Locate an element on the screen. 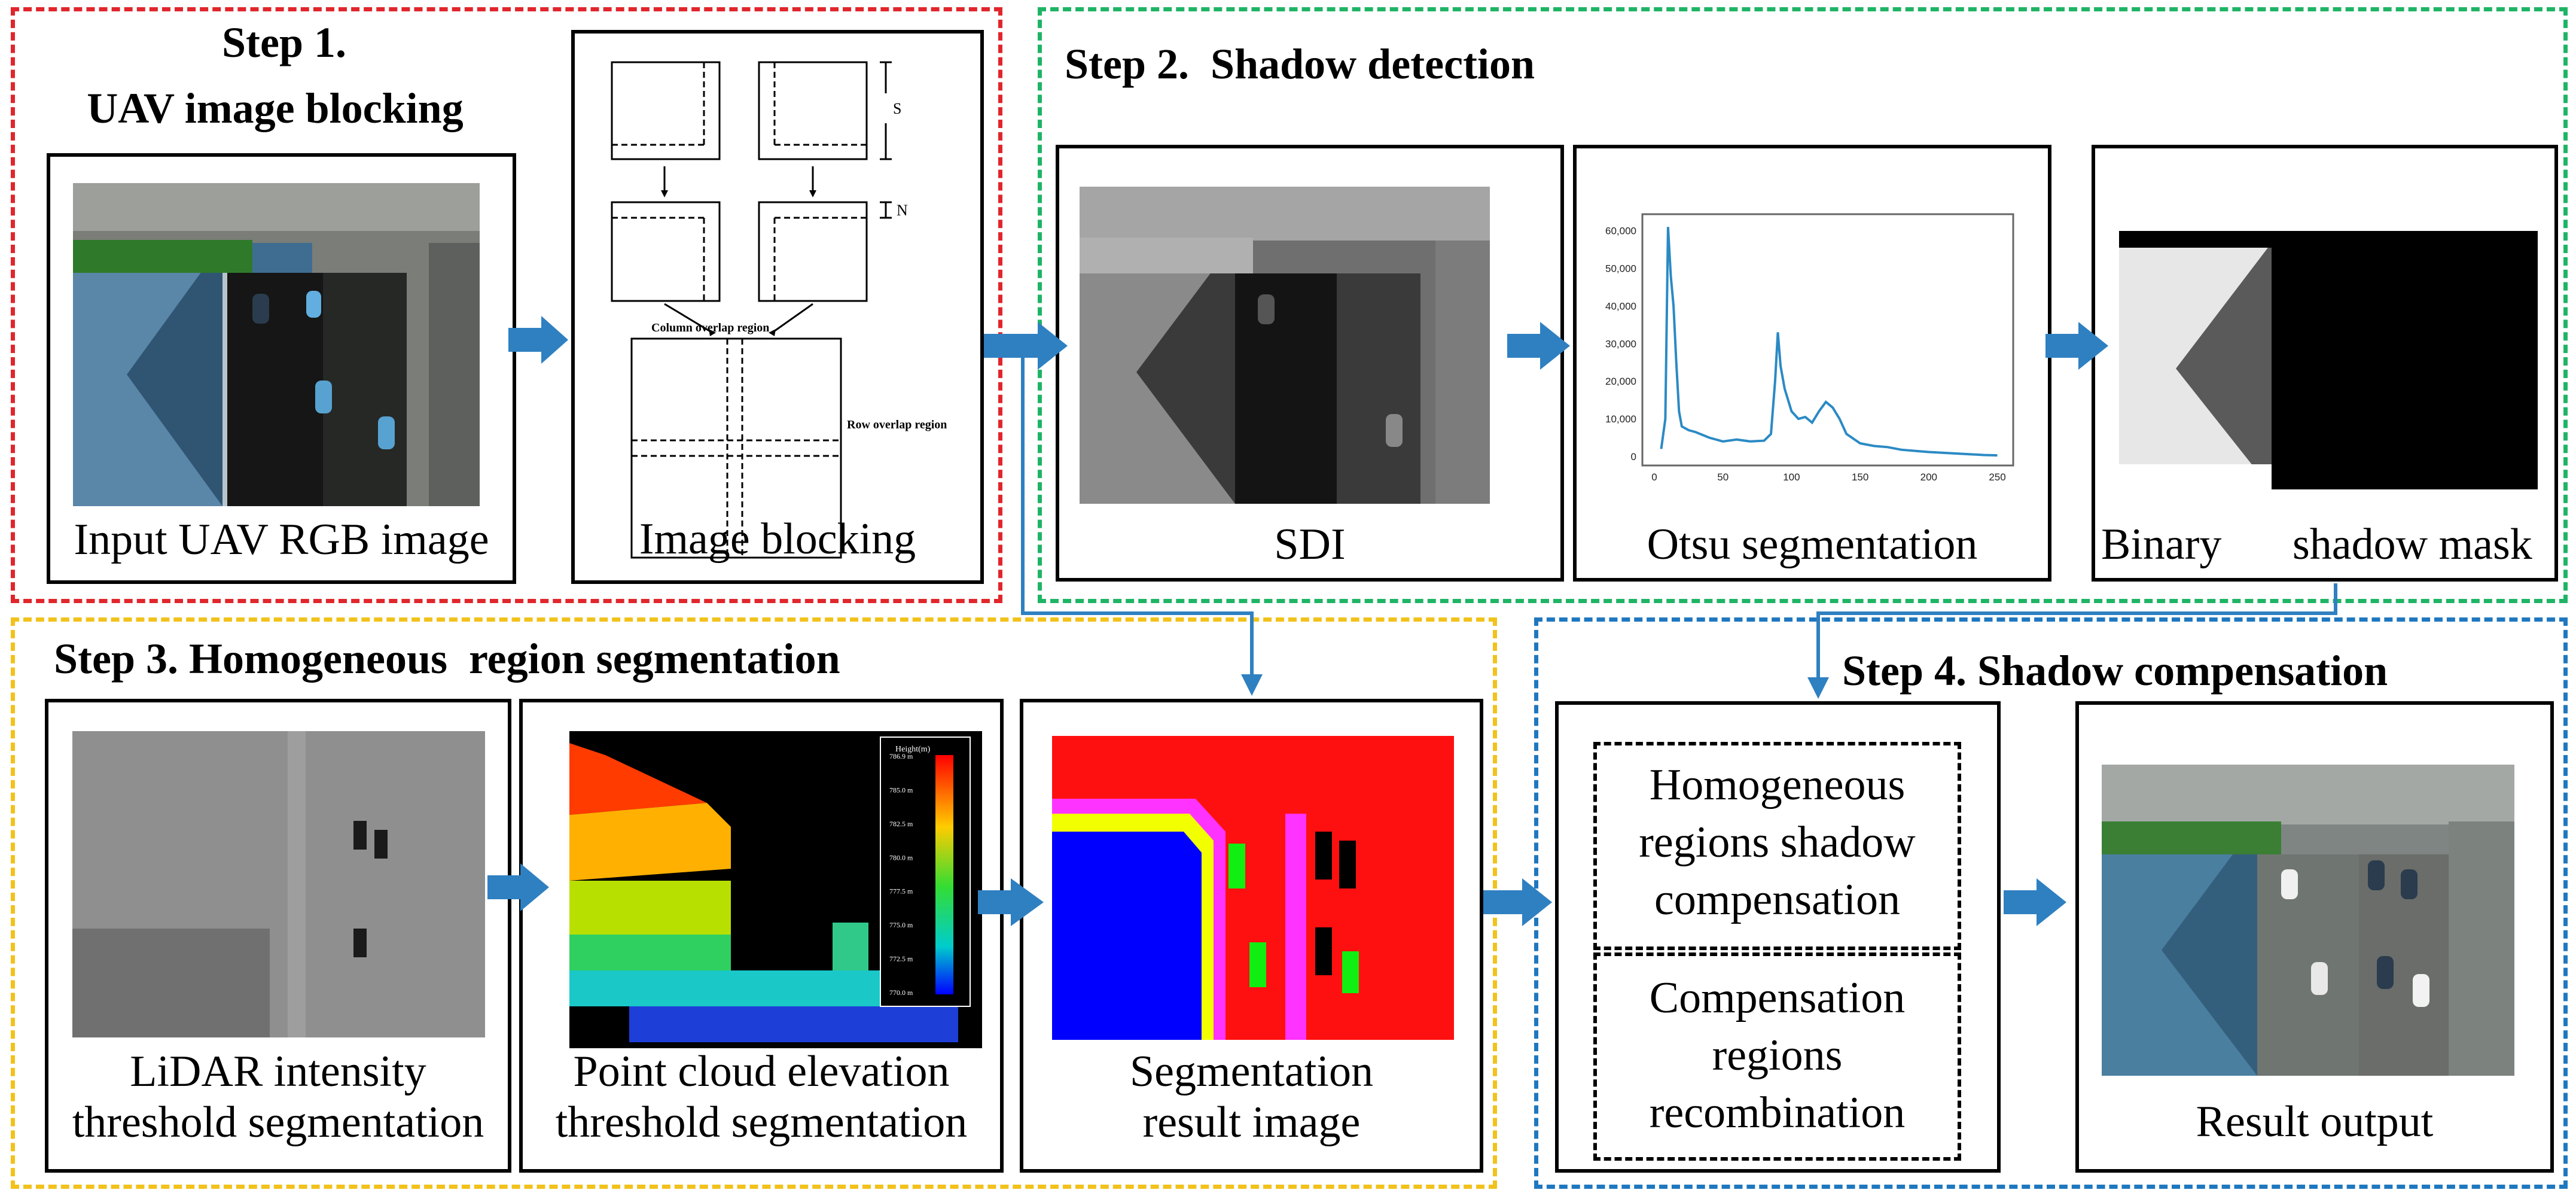 The height and width of the screenshot is (1196, 2576). histogram-y-tick: 50,000 is located at coordinates (1620, 268).